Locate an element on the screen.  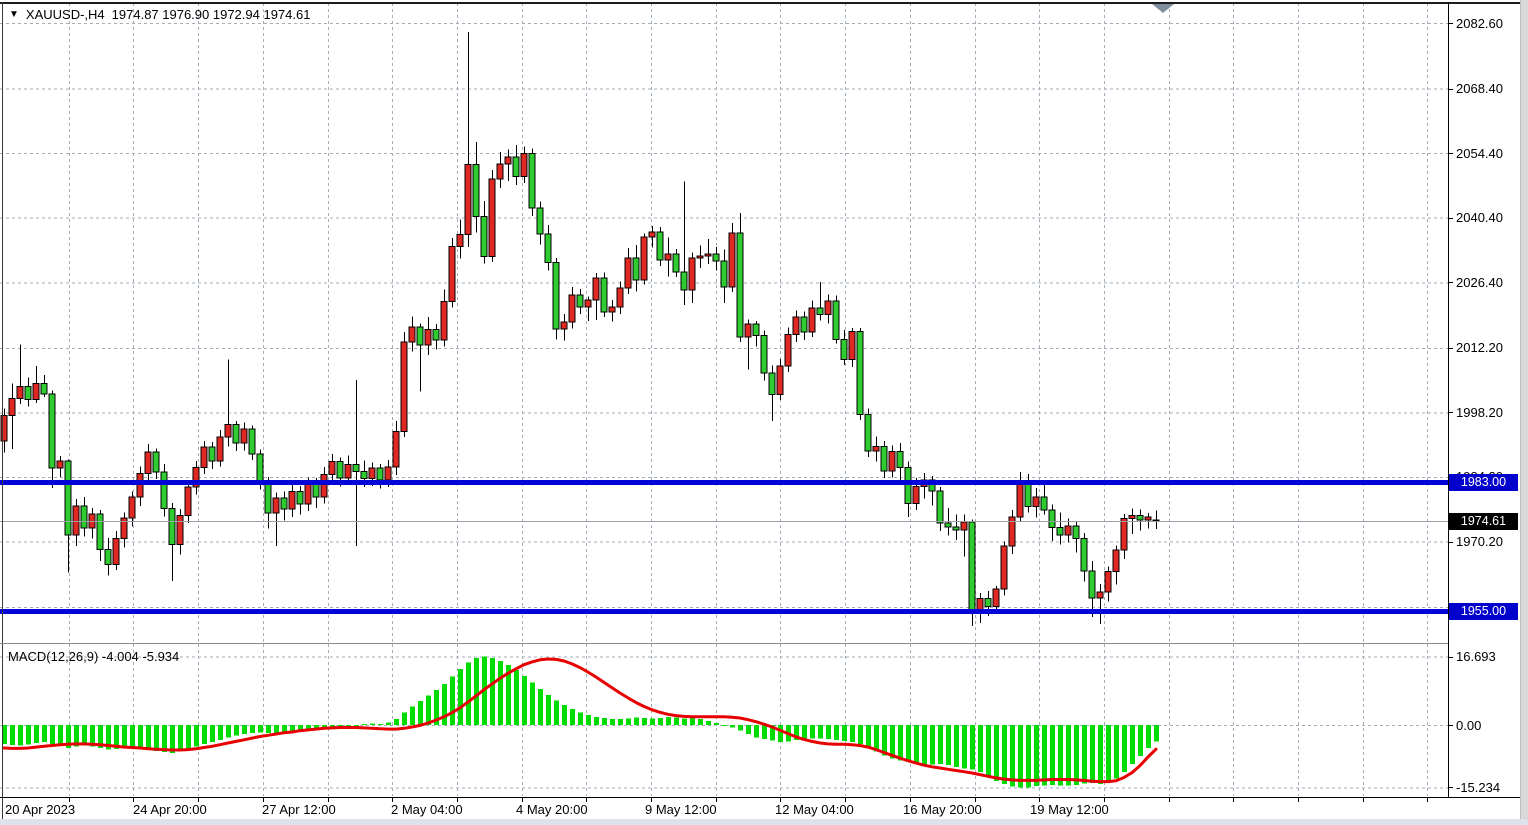
macd-axis-label: 16.693 is located at coordinates (1476, 657).